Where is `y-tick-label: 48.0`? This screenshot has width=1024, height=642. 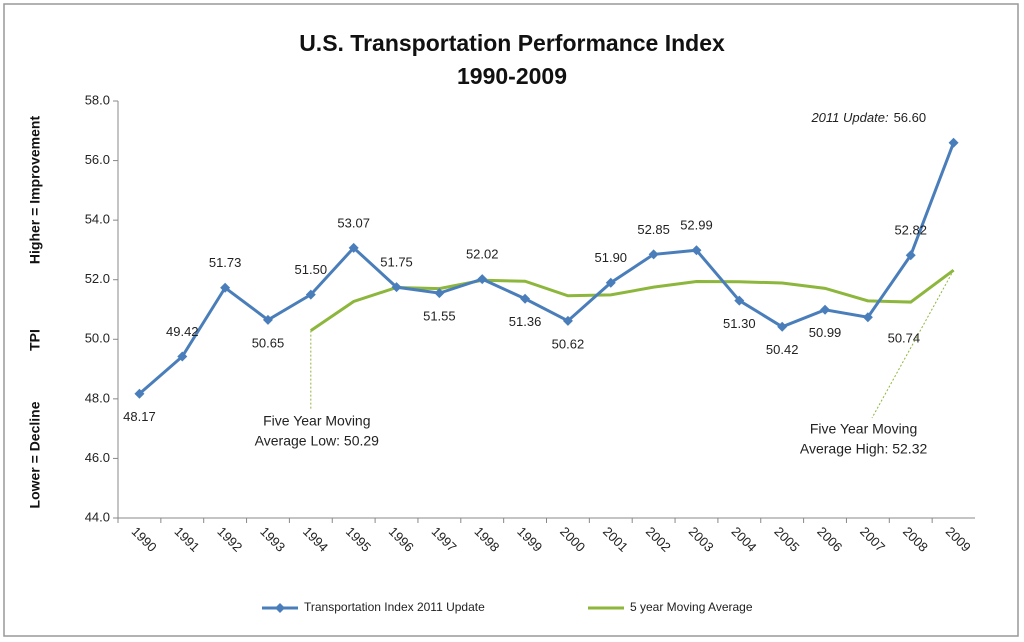 y-tick-label: 48.0 is located at coordinates (97, 397).